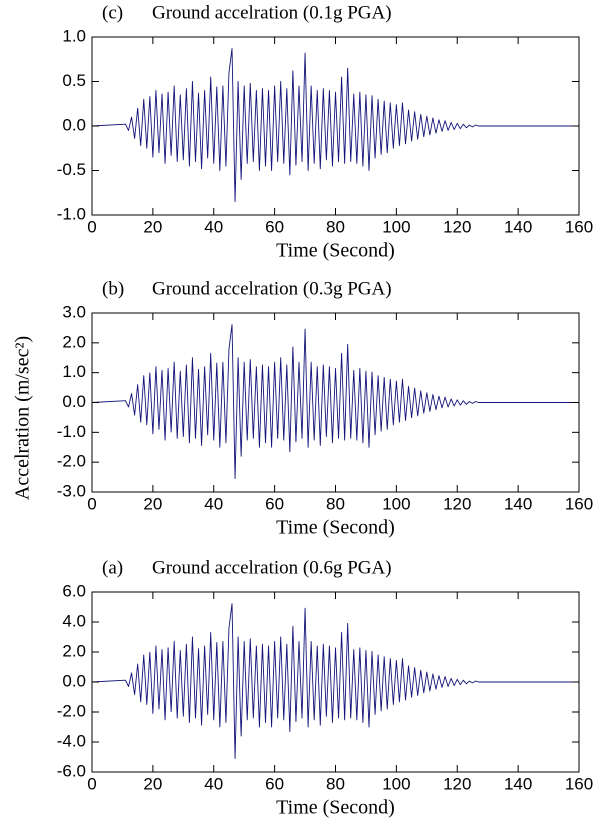 The image size is (600, 828). I want to click on chart-title: Ground accelration (0.6g PGA), so click(272, 567).